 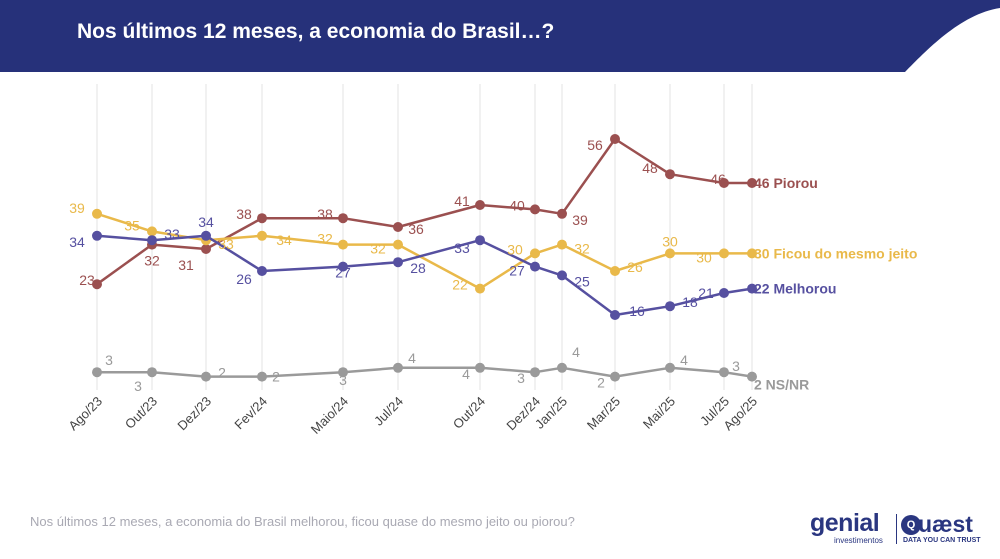 What do you see at coordinates (469, 413) in the screenshot?
I see `x-tick-label-6: Out/24` at bounding box center [469, 413].